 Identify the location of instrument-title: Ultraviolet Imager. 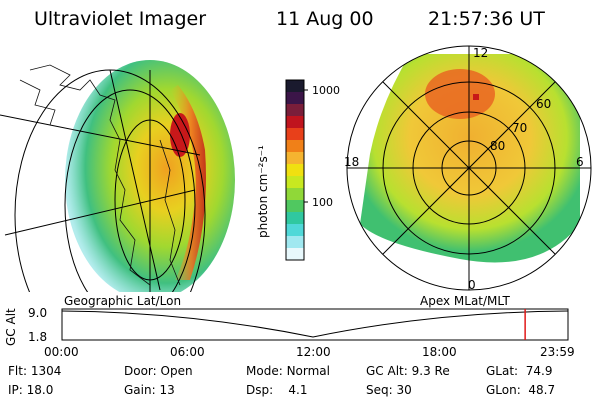
(120, 19).